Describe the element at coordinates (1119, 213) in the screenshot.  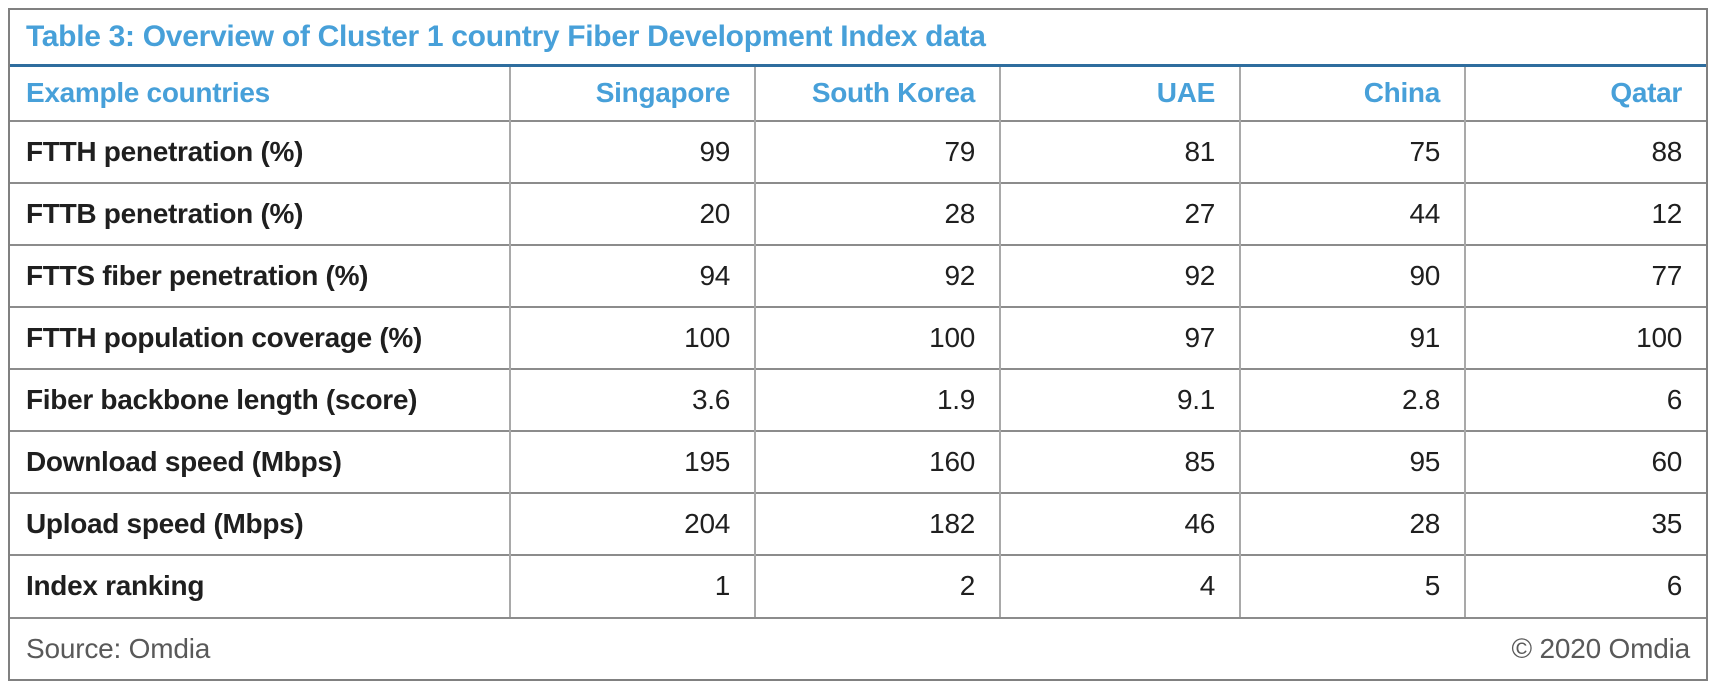
I see `cell-value: 27` at that location.